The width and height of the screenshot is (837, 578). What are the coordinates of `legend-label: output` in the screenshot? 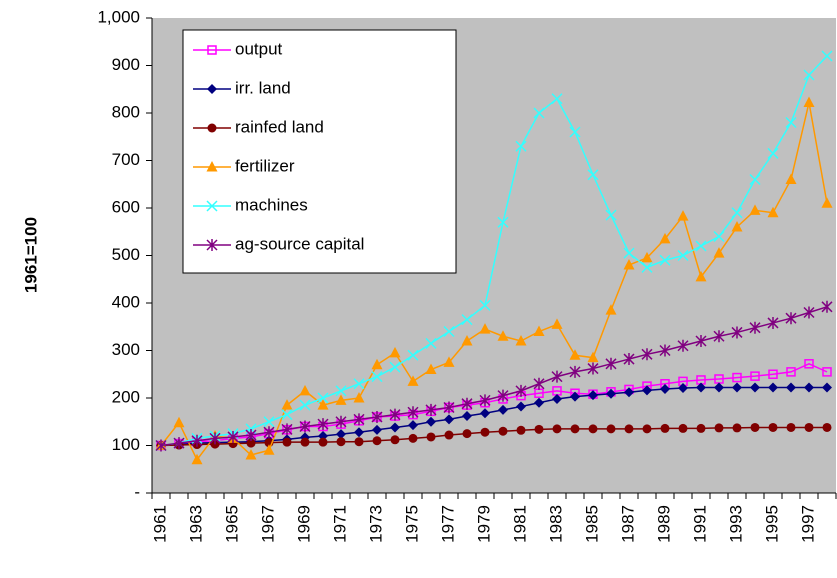 It's located at (259, 48).